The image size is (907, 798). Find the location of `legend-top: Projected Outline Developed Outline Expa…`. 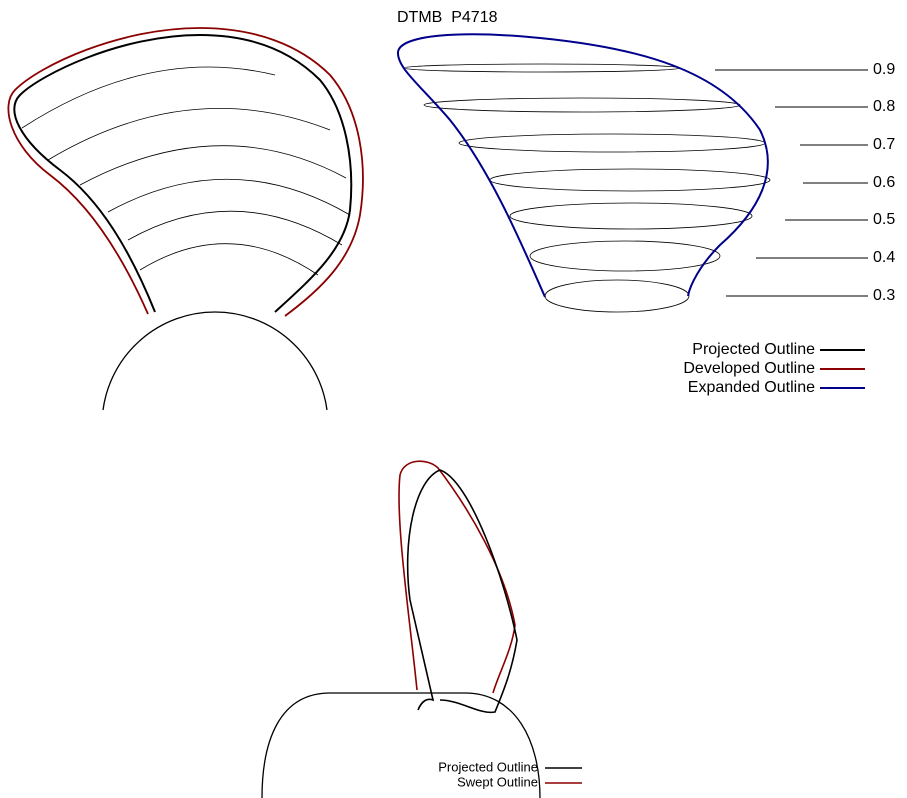

legend-top: Projected Outline Developed Outline Expa… is located at coordinates (774, 368).